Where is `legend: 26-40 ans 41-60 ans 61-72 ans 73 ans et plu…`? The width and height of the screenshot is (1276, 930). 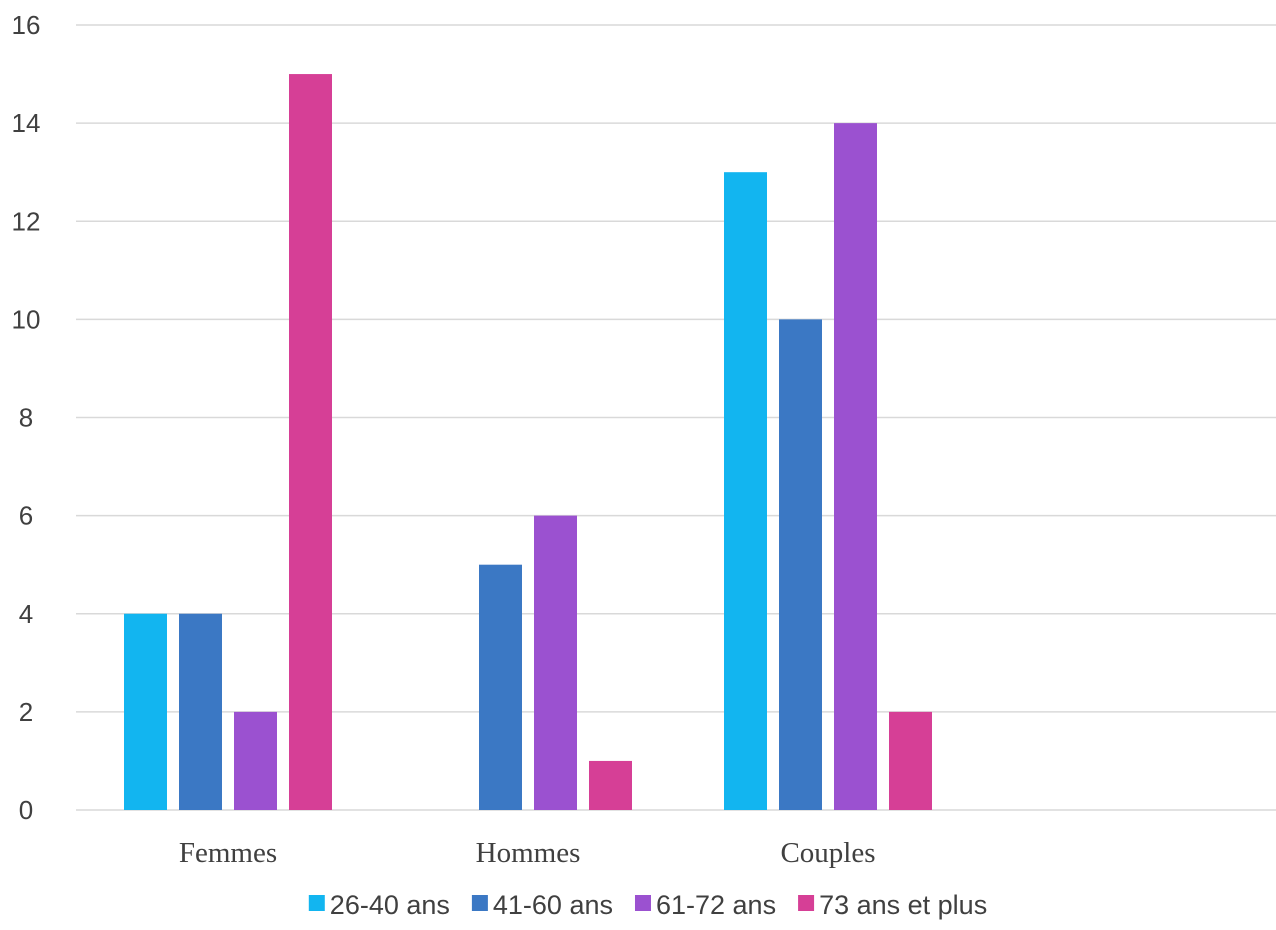
legend: 26-40 ans 41-60 ans 61-72 ans 73 ans et plu… is located at coordinates (647, 905).